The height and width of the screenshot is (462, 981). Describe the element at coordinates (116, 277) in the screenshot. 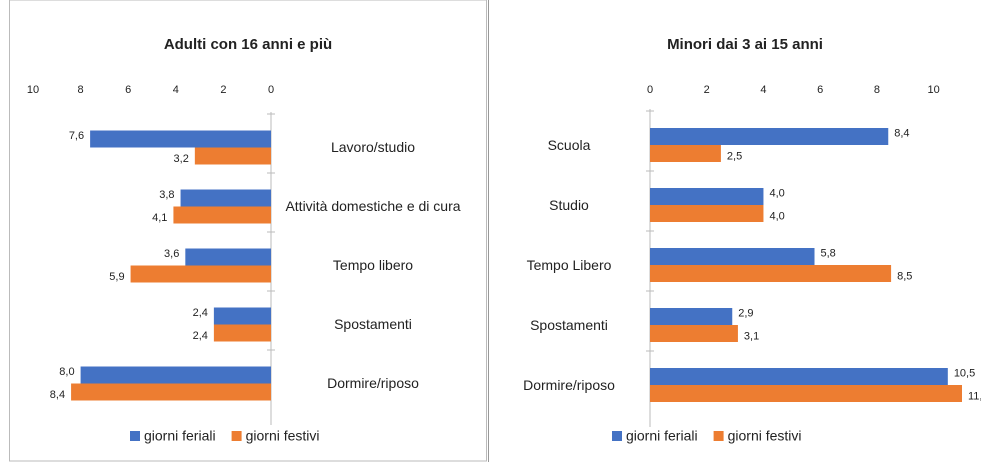

I see `data-label: 5,9` at that location.